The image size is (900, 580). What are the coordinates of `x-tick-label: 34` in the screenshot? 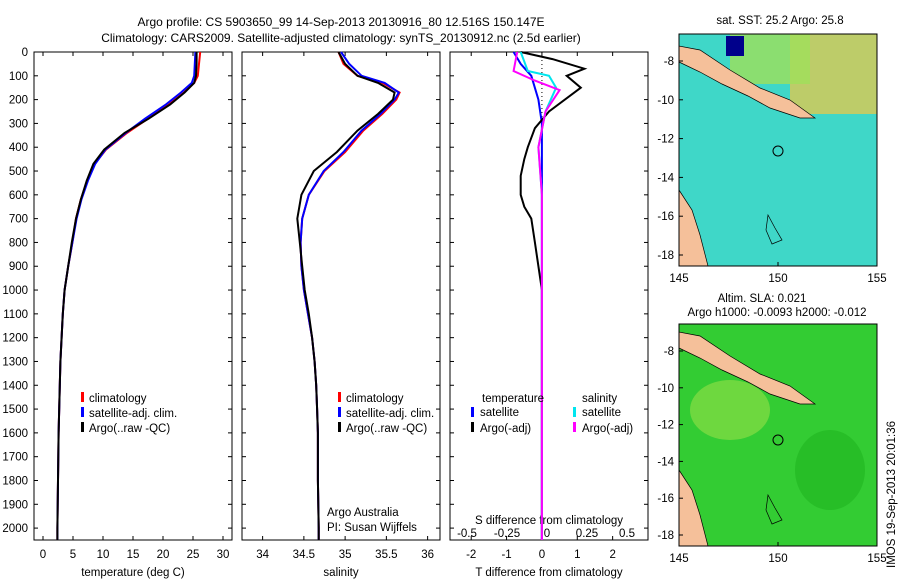 It's located at (262, 555).